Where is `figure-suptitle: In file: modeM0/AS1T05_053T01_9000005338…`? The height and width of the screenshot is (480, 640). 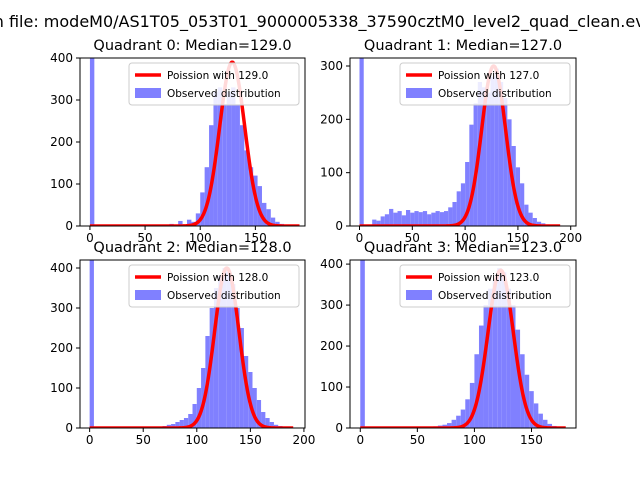 figure-suptitle: In file: modeM0/AS1T05_053T01_9000005338… is located at coordinates (320, 22).